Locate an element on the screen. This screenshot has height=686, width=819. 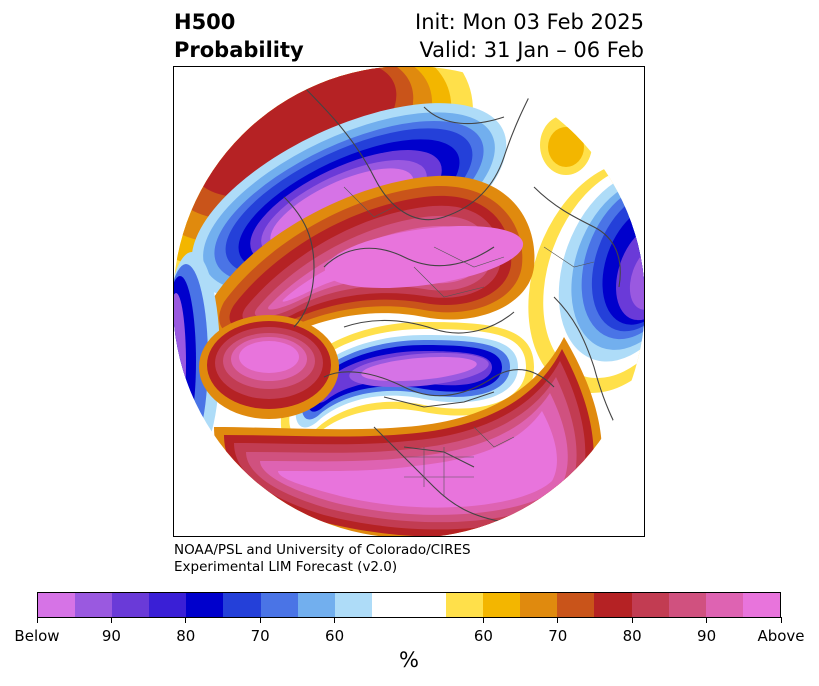
below-normal-center-east-atlantic is located at coordinates (586, 254).